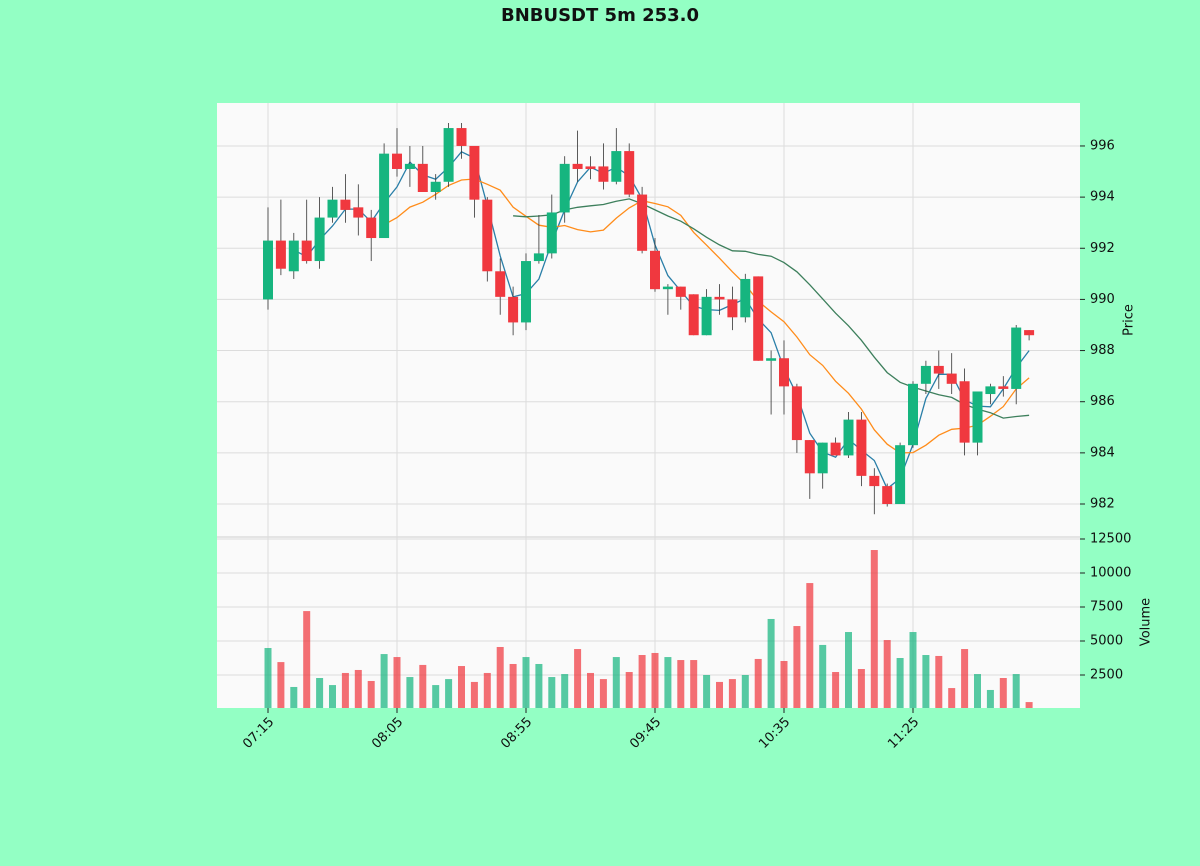 This screenshot has width=1200, height=866. I want to click on y-tick-label: 12500, so click(1110, 538).